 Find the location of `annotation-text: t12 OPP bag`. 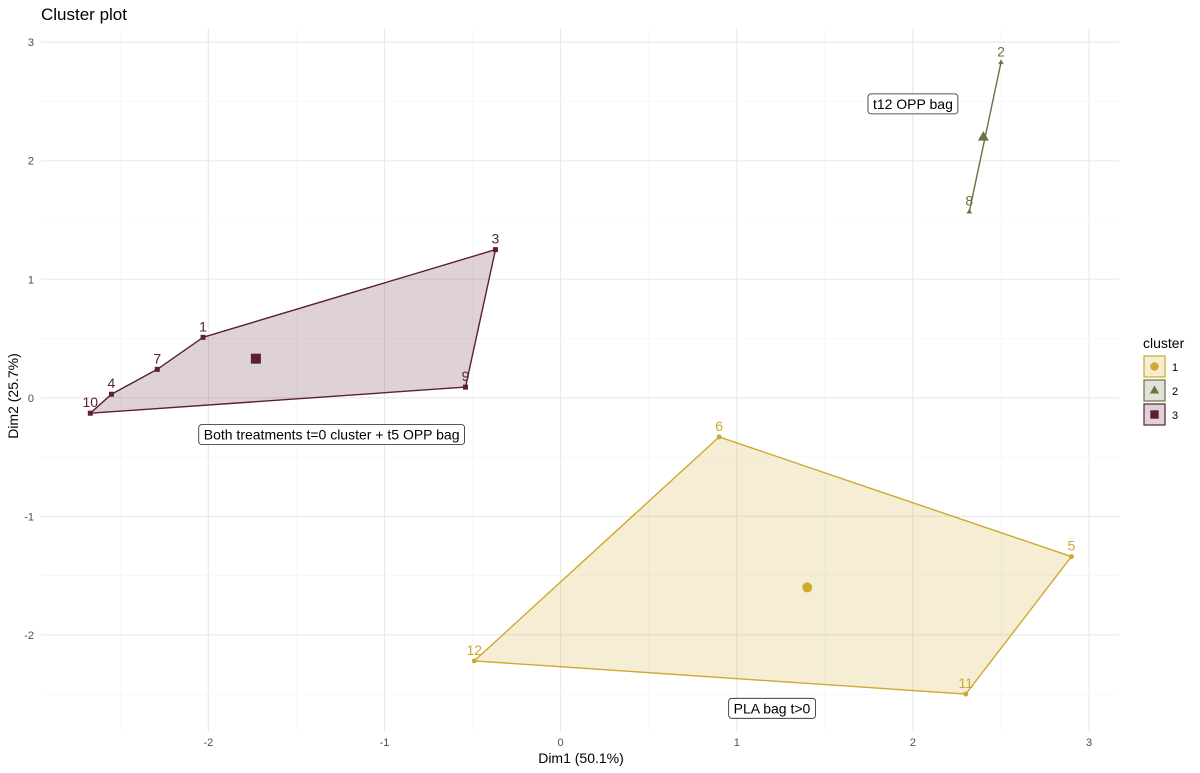

annotation-text: t12 OPP bag is located at coordinates (913, 104).